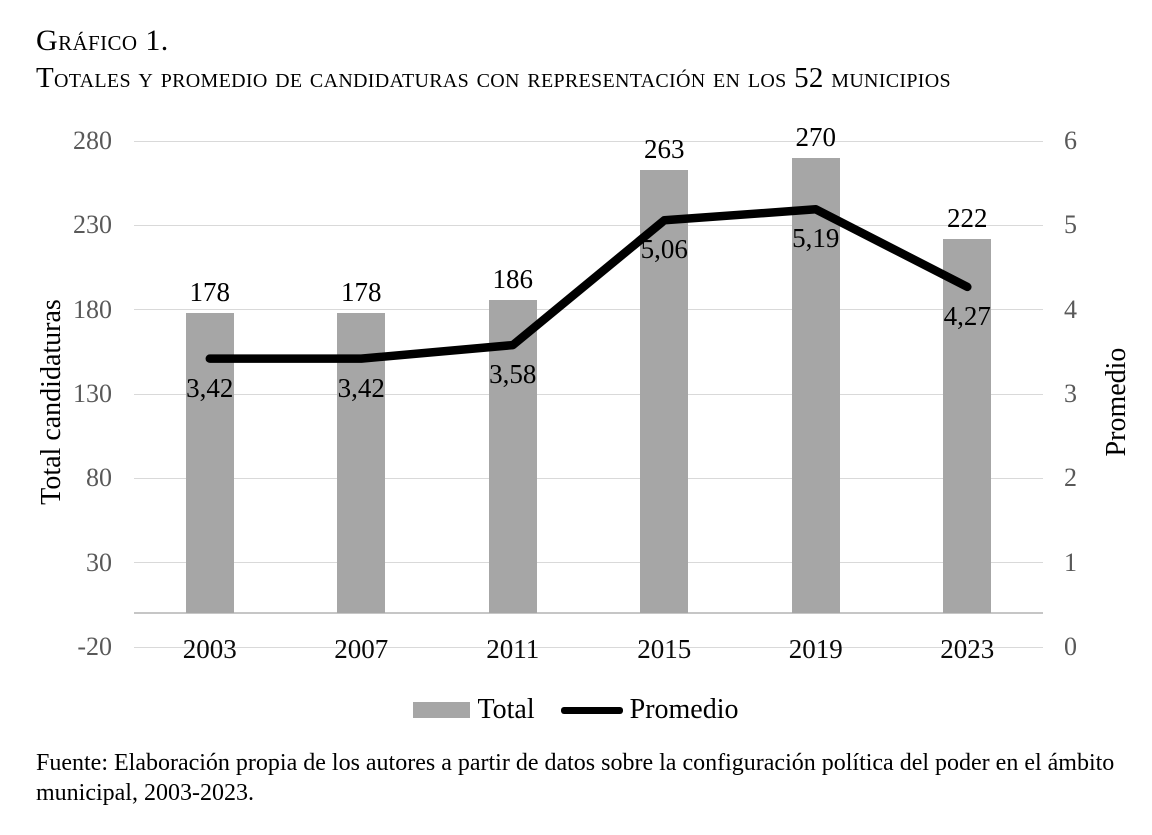 Image resolution: width=1152 pixels, height=835 pixels. I want to click on x-axis-label: 2007, so click(361, 649).